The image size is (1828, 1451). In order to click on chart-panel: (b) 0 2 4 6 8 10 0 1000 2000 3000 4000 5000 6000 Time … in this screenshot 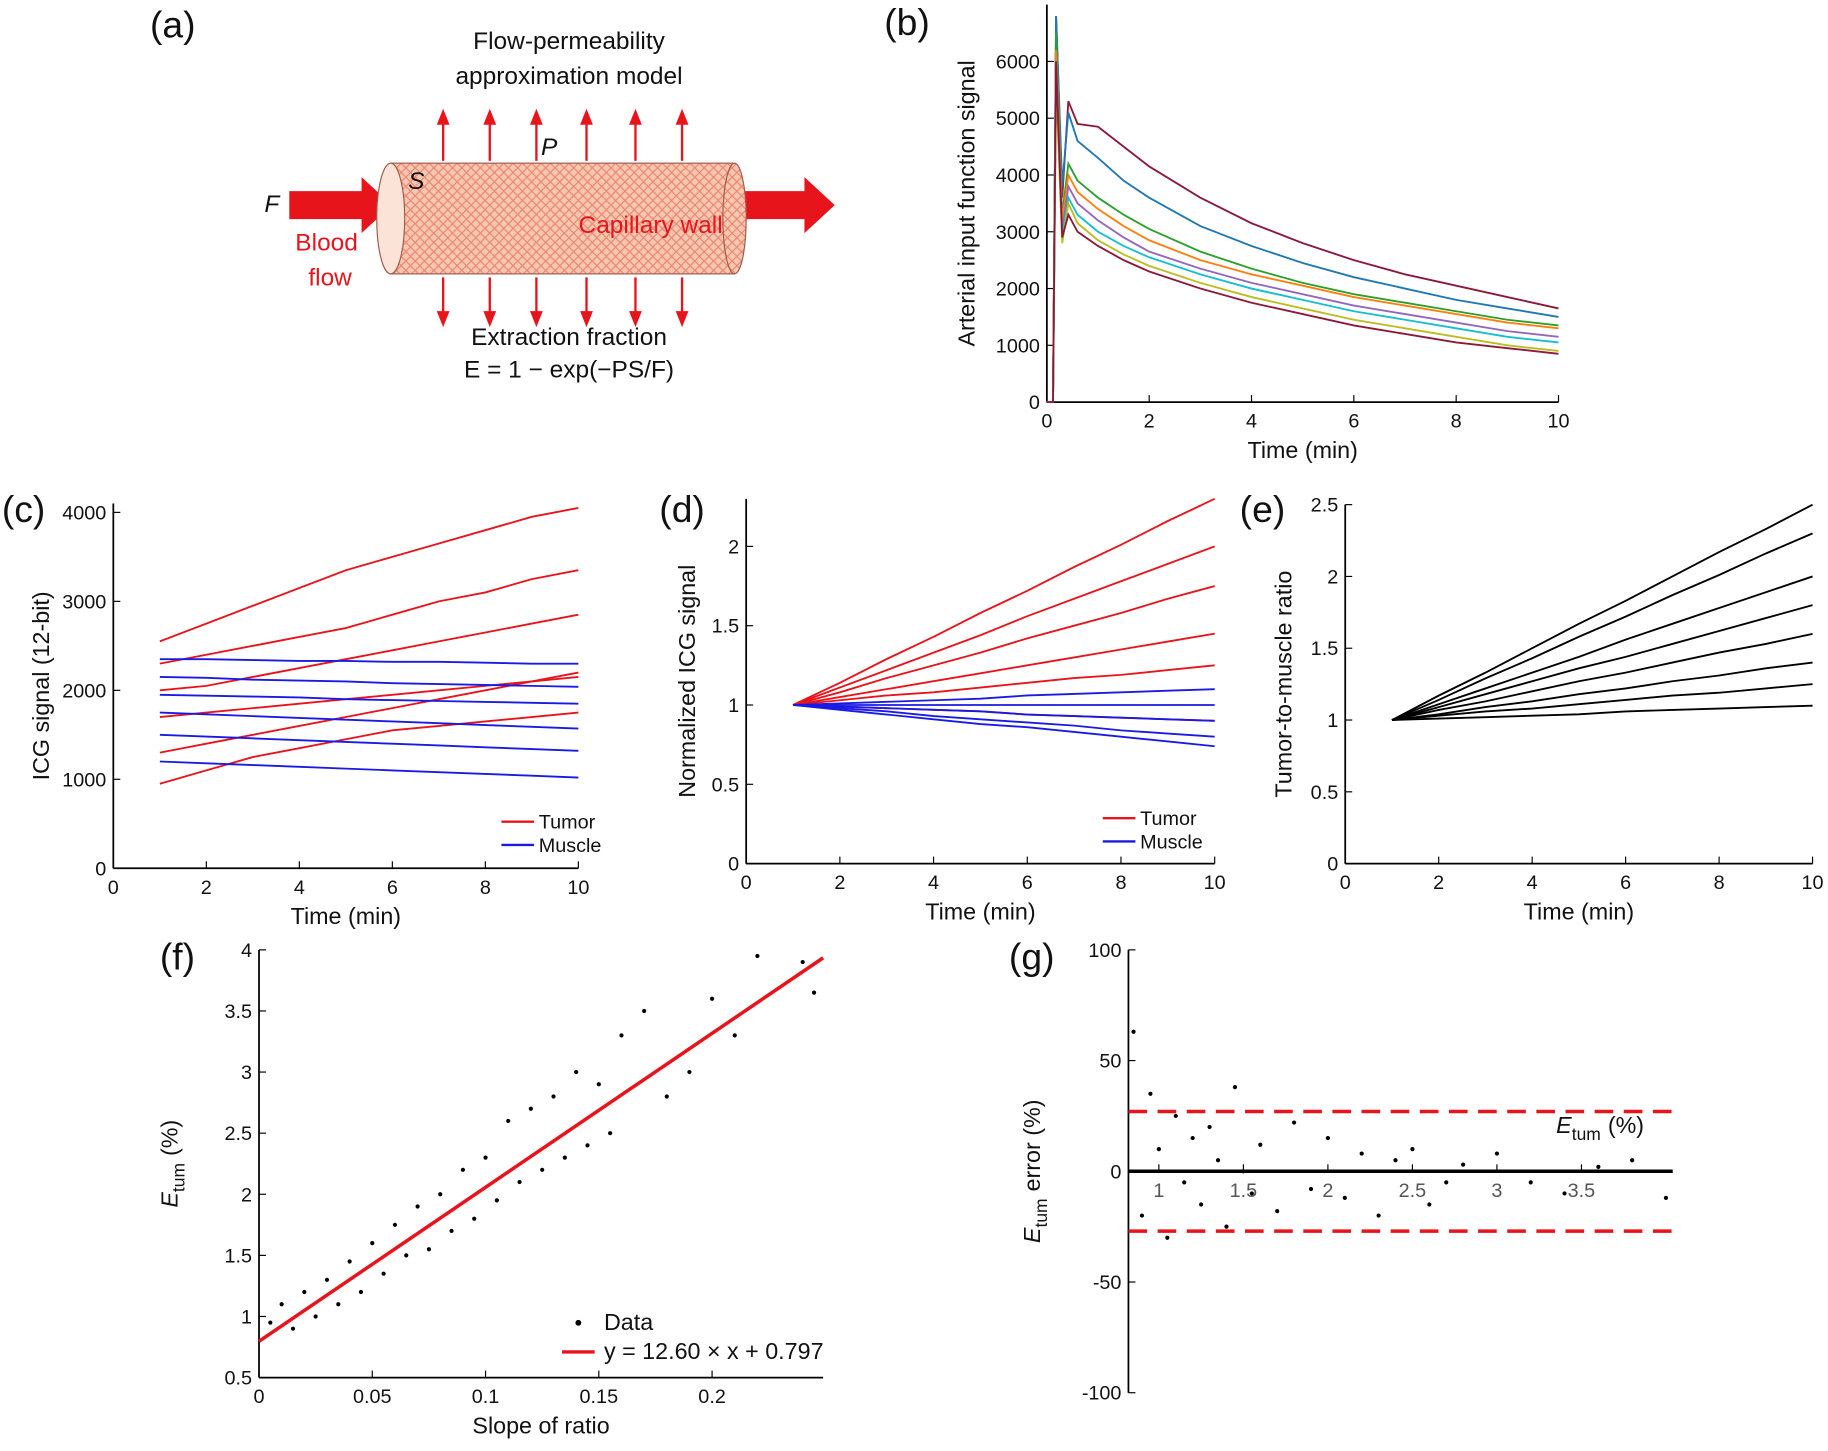, I will do `click(1226, 232)`.